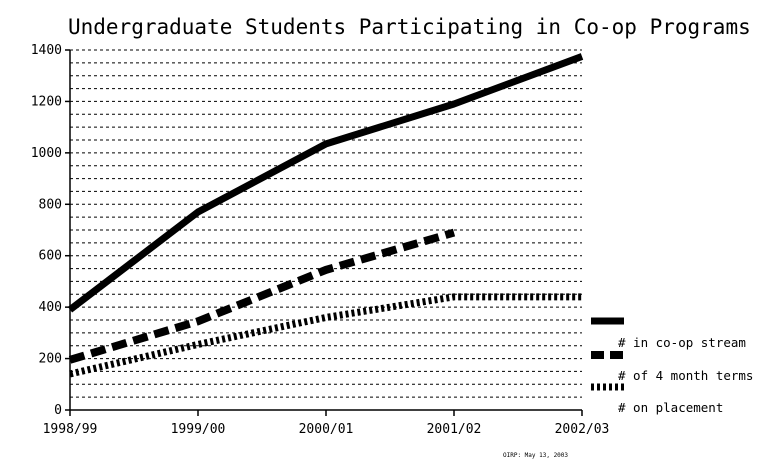  What do you see at coordinates (326, 429) in the screenshot?
I see `x-tick-label: 2000/01` at bounding box center [326, 429].